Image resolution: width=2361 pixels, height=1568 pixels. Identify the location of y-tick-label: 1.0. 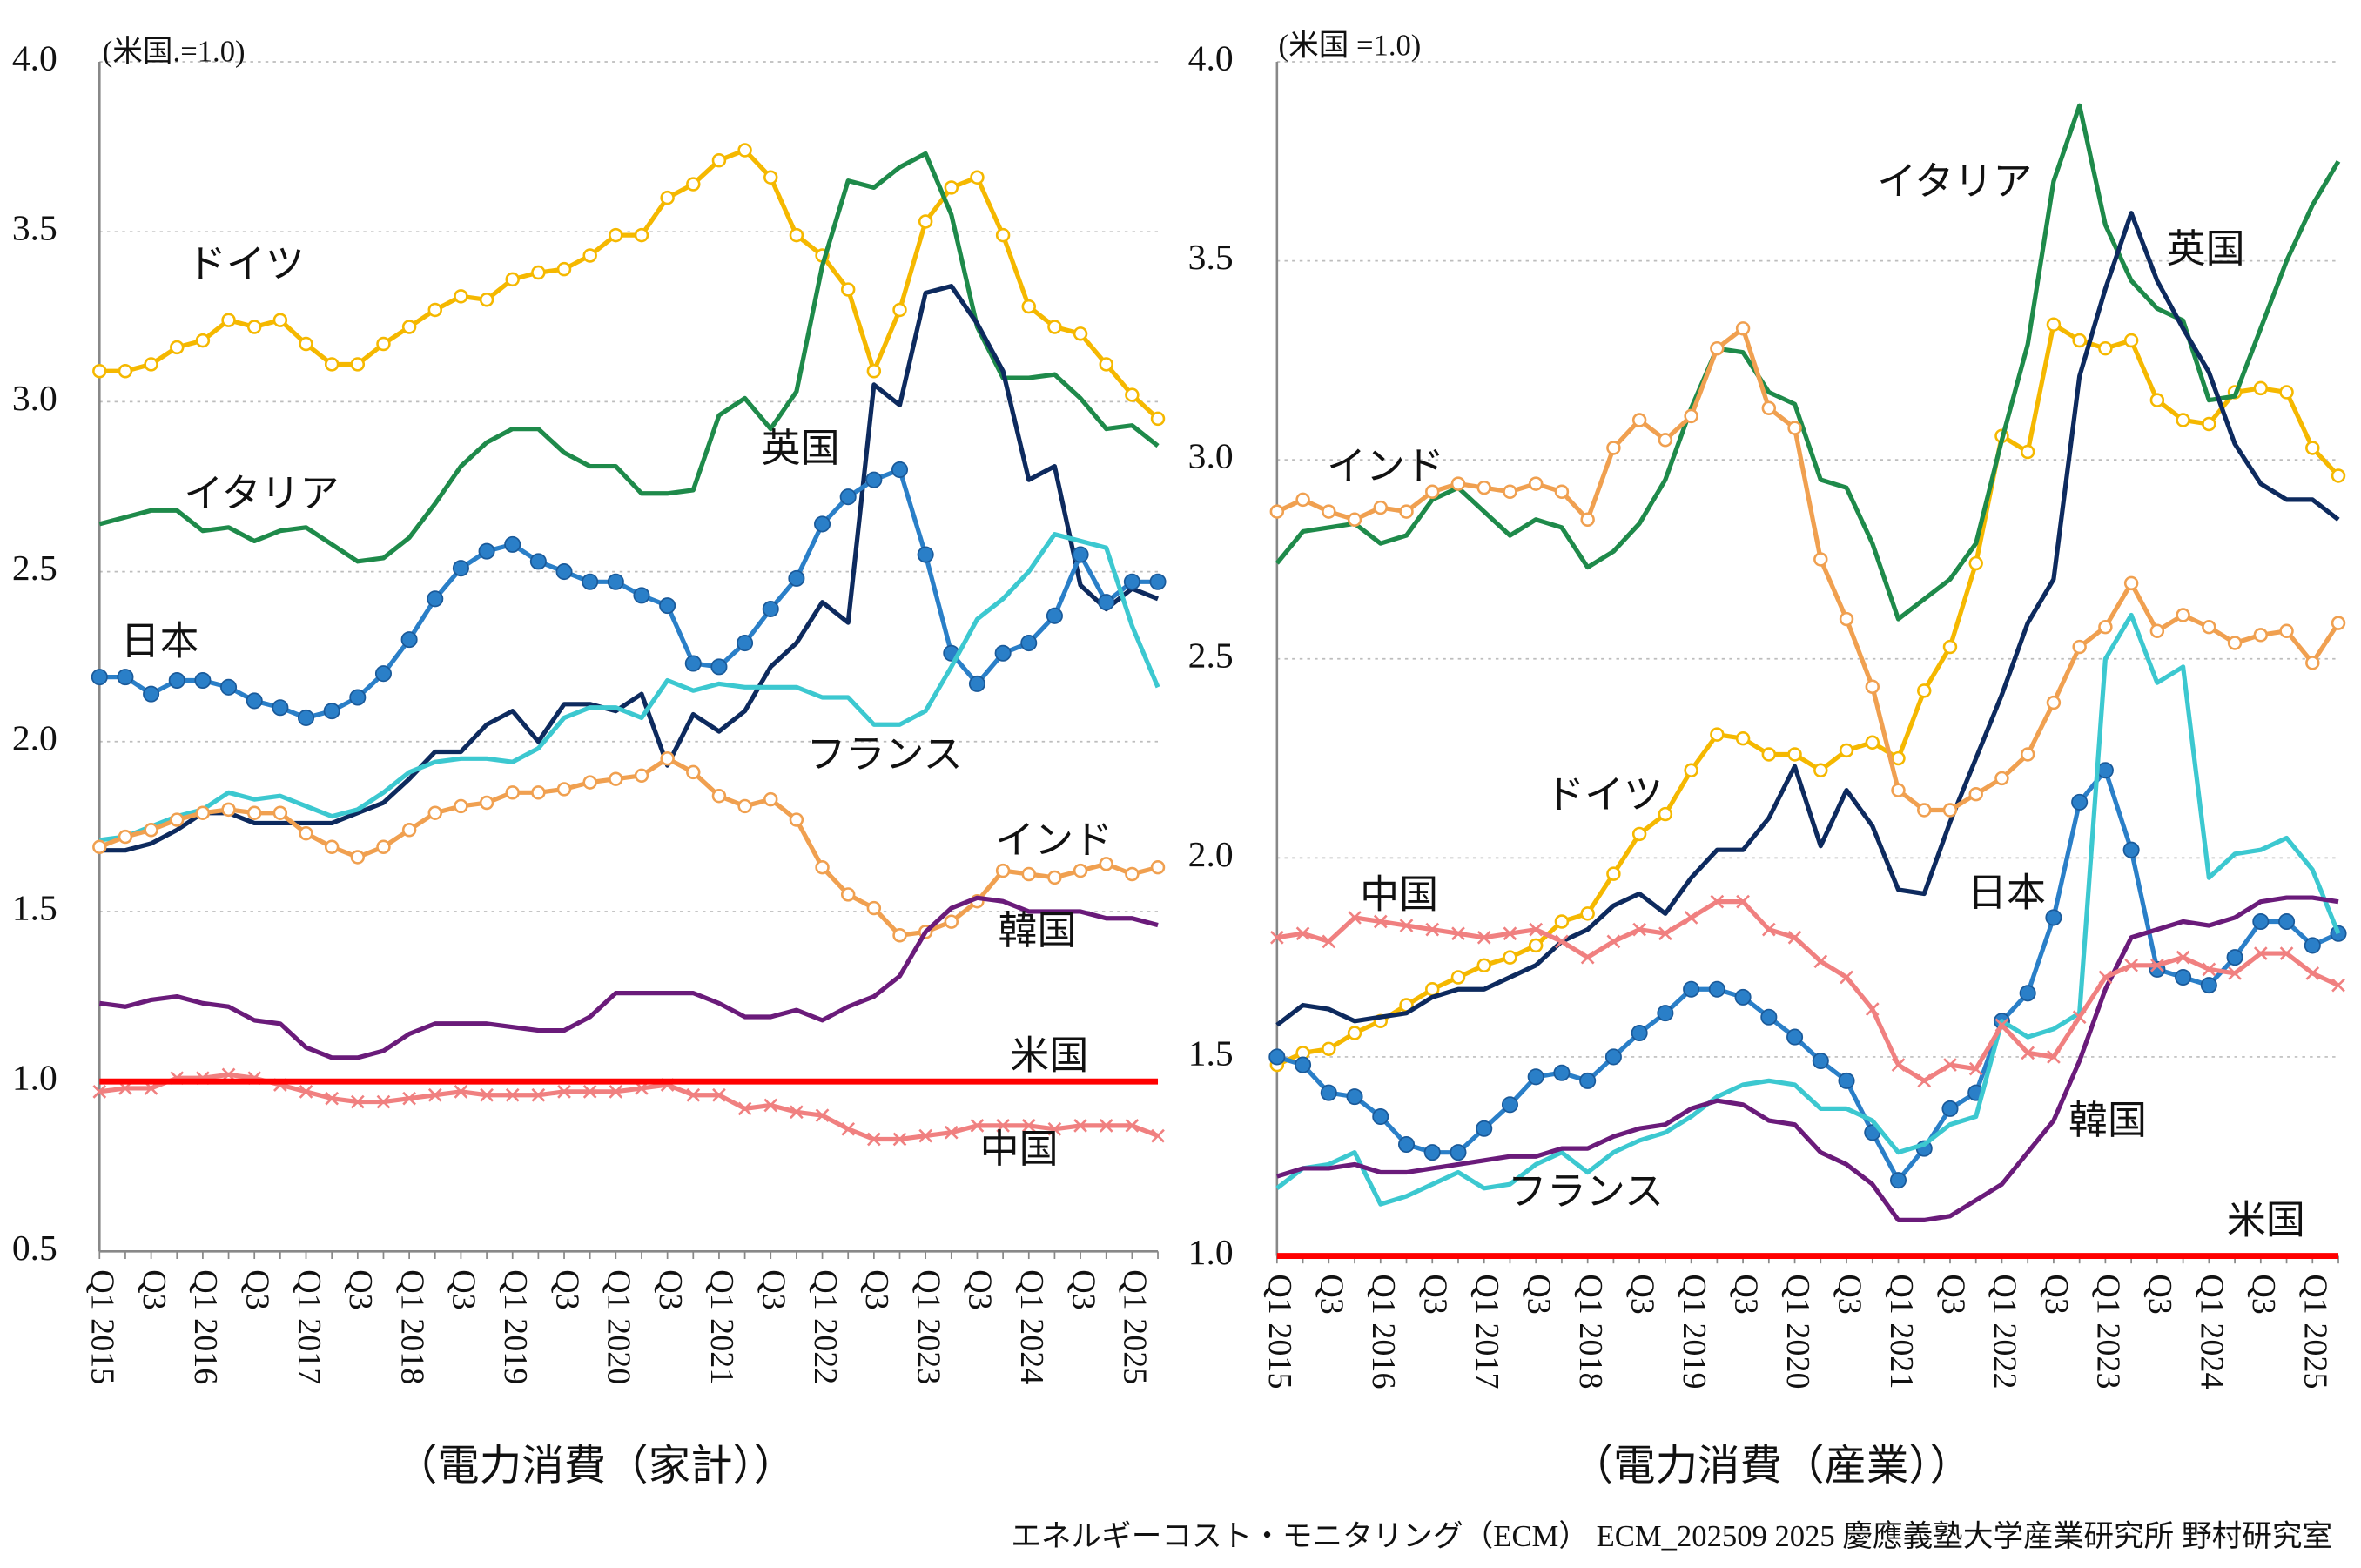
(1211, 1252).